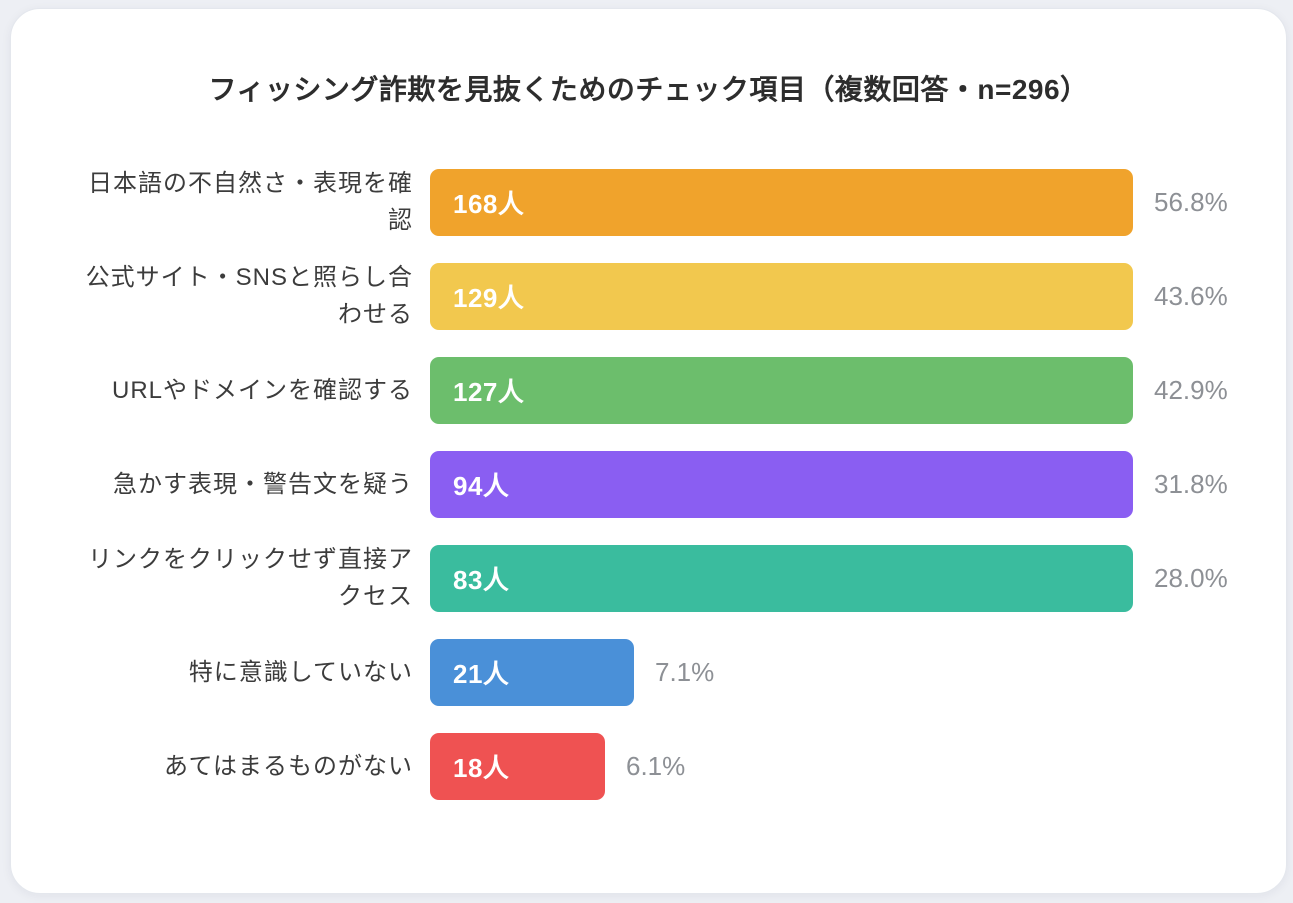 This screenshot has height=903, width=1293. I want to click on category-label: 特に意識していない, so click(300, 672).